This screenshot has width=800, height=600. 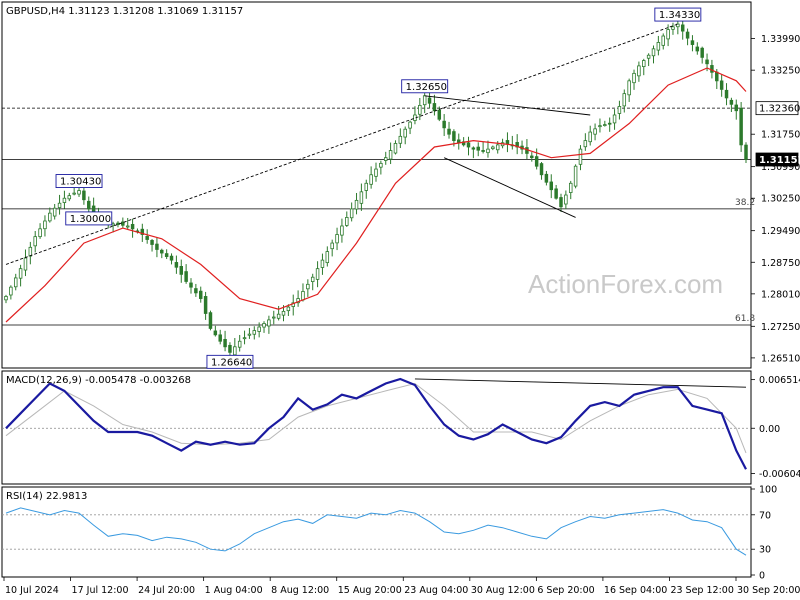 What do you see at coordinates (765, 550) in the screenshot?
I see `rsi-axis-label: 30` at bounding box center [765, 550].